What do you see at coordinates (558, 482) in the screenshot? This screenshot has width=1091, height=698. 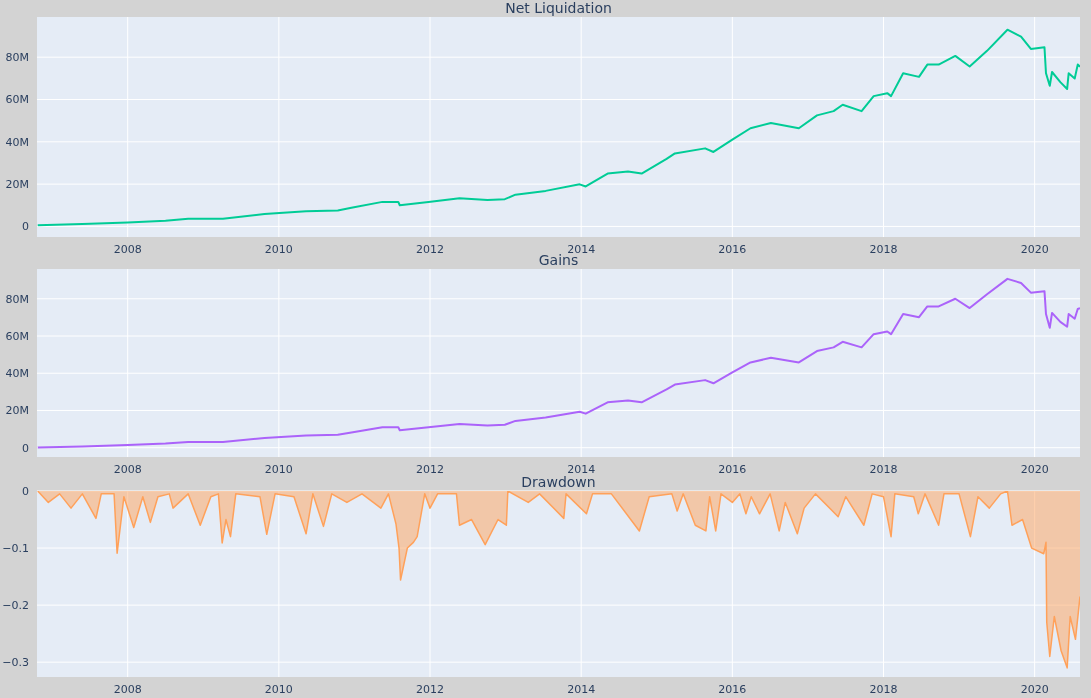 I see `chart-title: Drawdown` at bounding box center [558, 482].